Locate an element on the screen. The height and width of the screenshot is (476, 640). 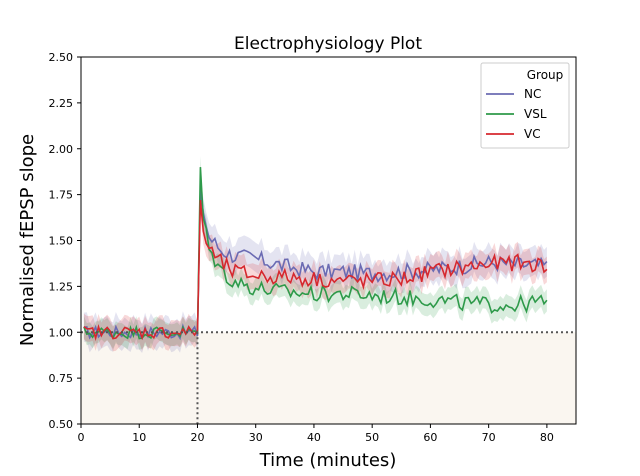
y-tick-label: 1.75 is located at coordinates (61, 195).